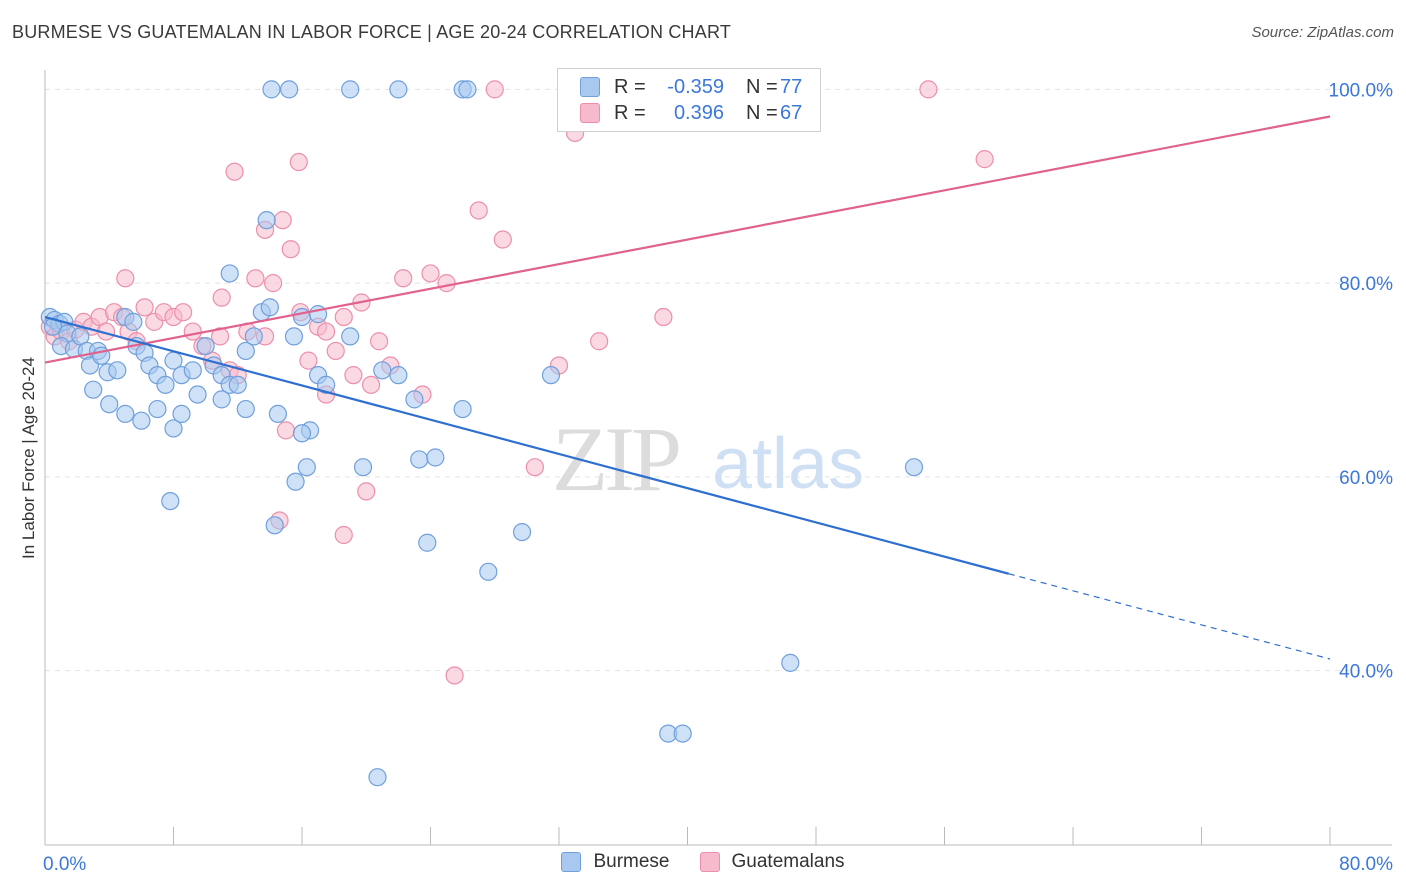  Describe the element at coordinates (788, 861) in the screenshot. I see `legend-label-guatemalans: Guatemalans` at that location.